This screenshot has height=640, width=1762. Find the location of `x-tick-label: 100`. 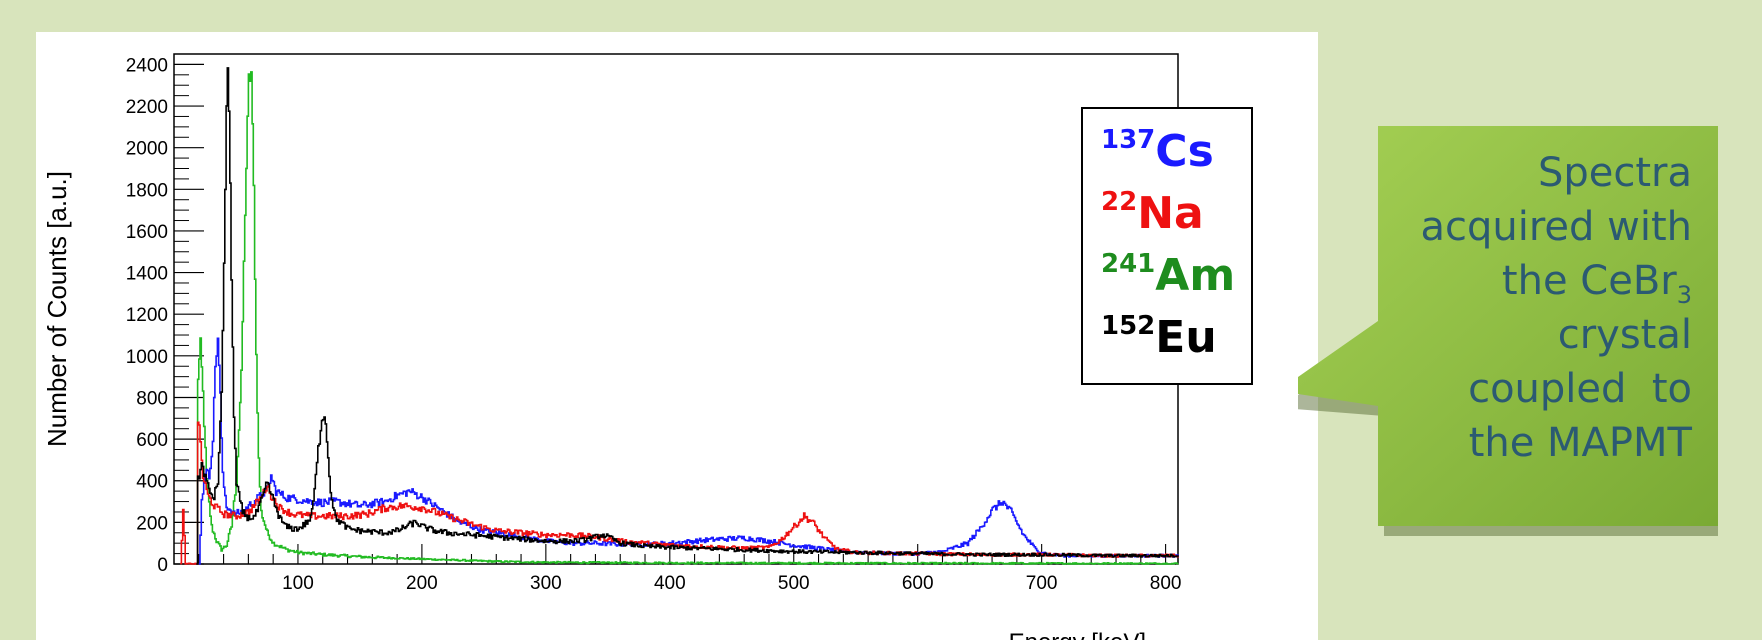

x-tick-label: 100 is located at coordinates (298, 583).